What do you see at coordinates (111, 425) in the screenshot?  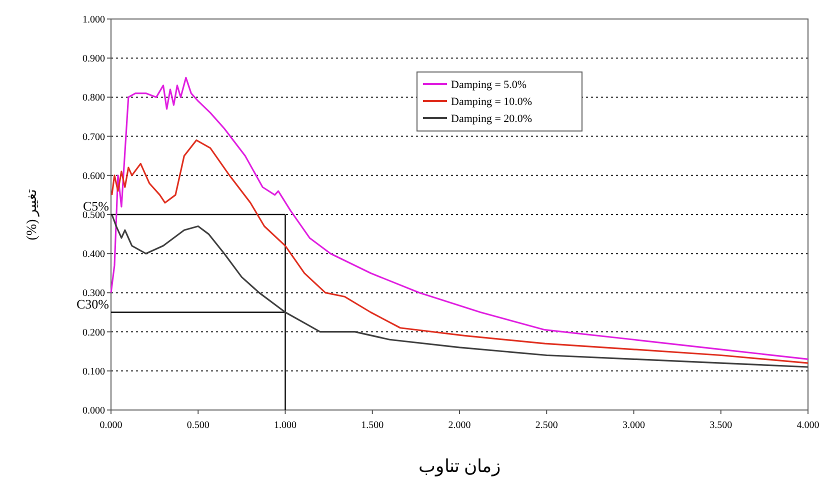 I see `x-tick-label: 0.000` at bounding box center [111, 425].